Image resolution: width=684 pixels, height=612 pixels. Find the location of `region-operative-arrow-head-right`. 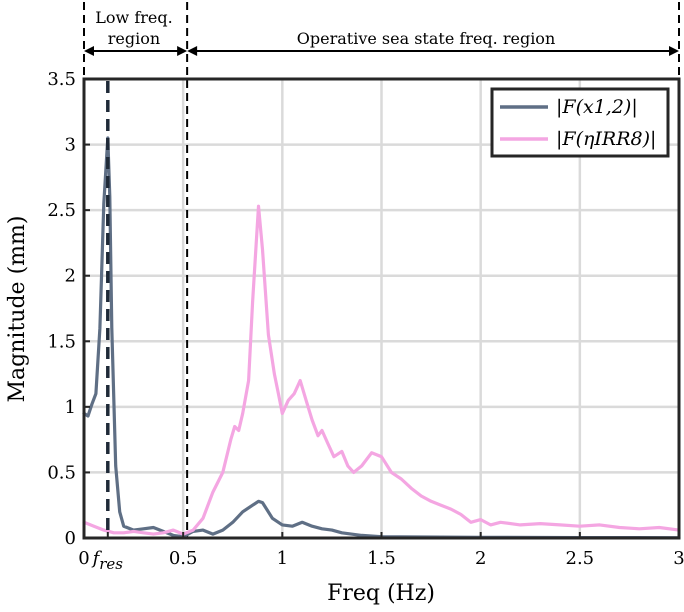

region-operative-arrow-head-right is located at coordinates (674, 51).